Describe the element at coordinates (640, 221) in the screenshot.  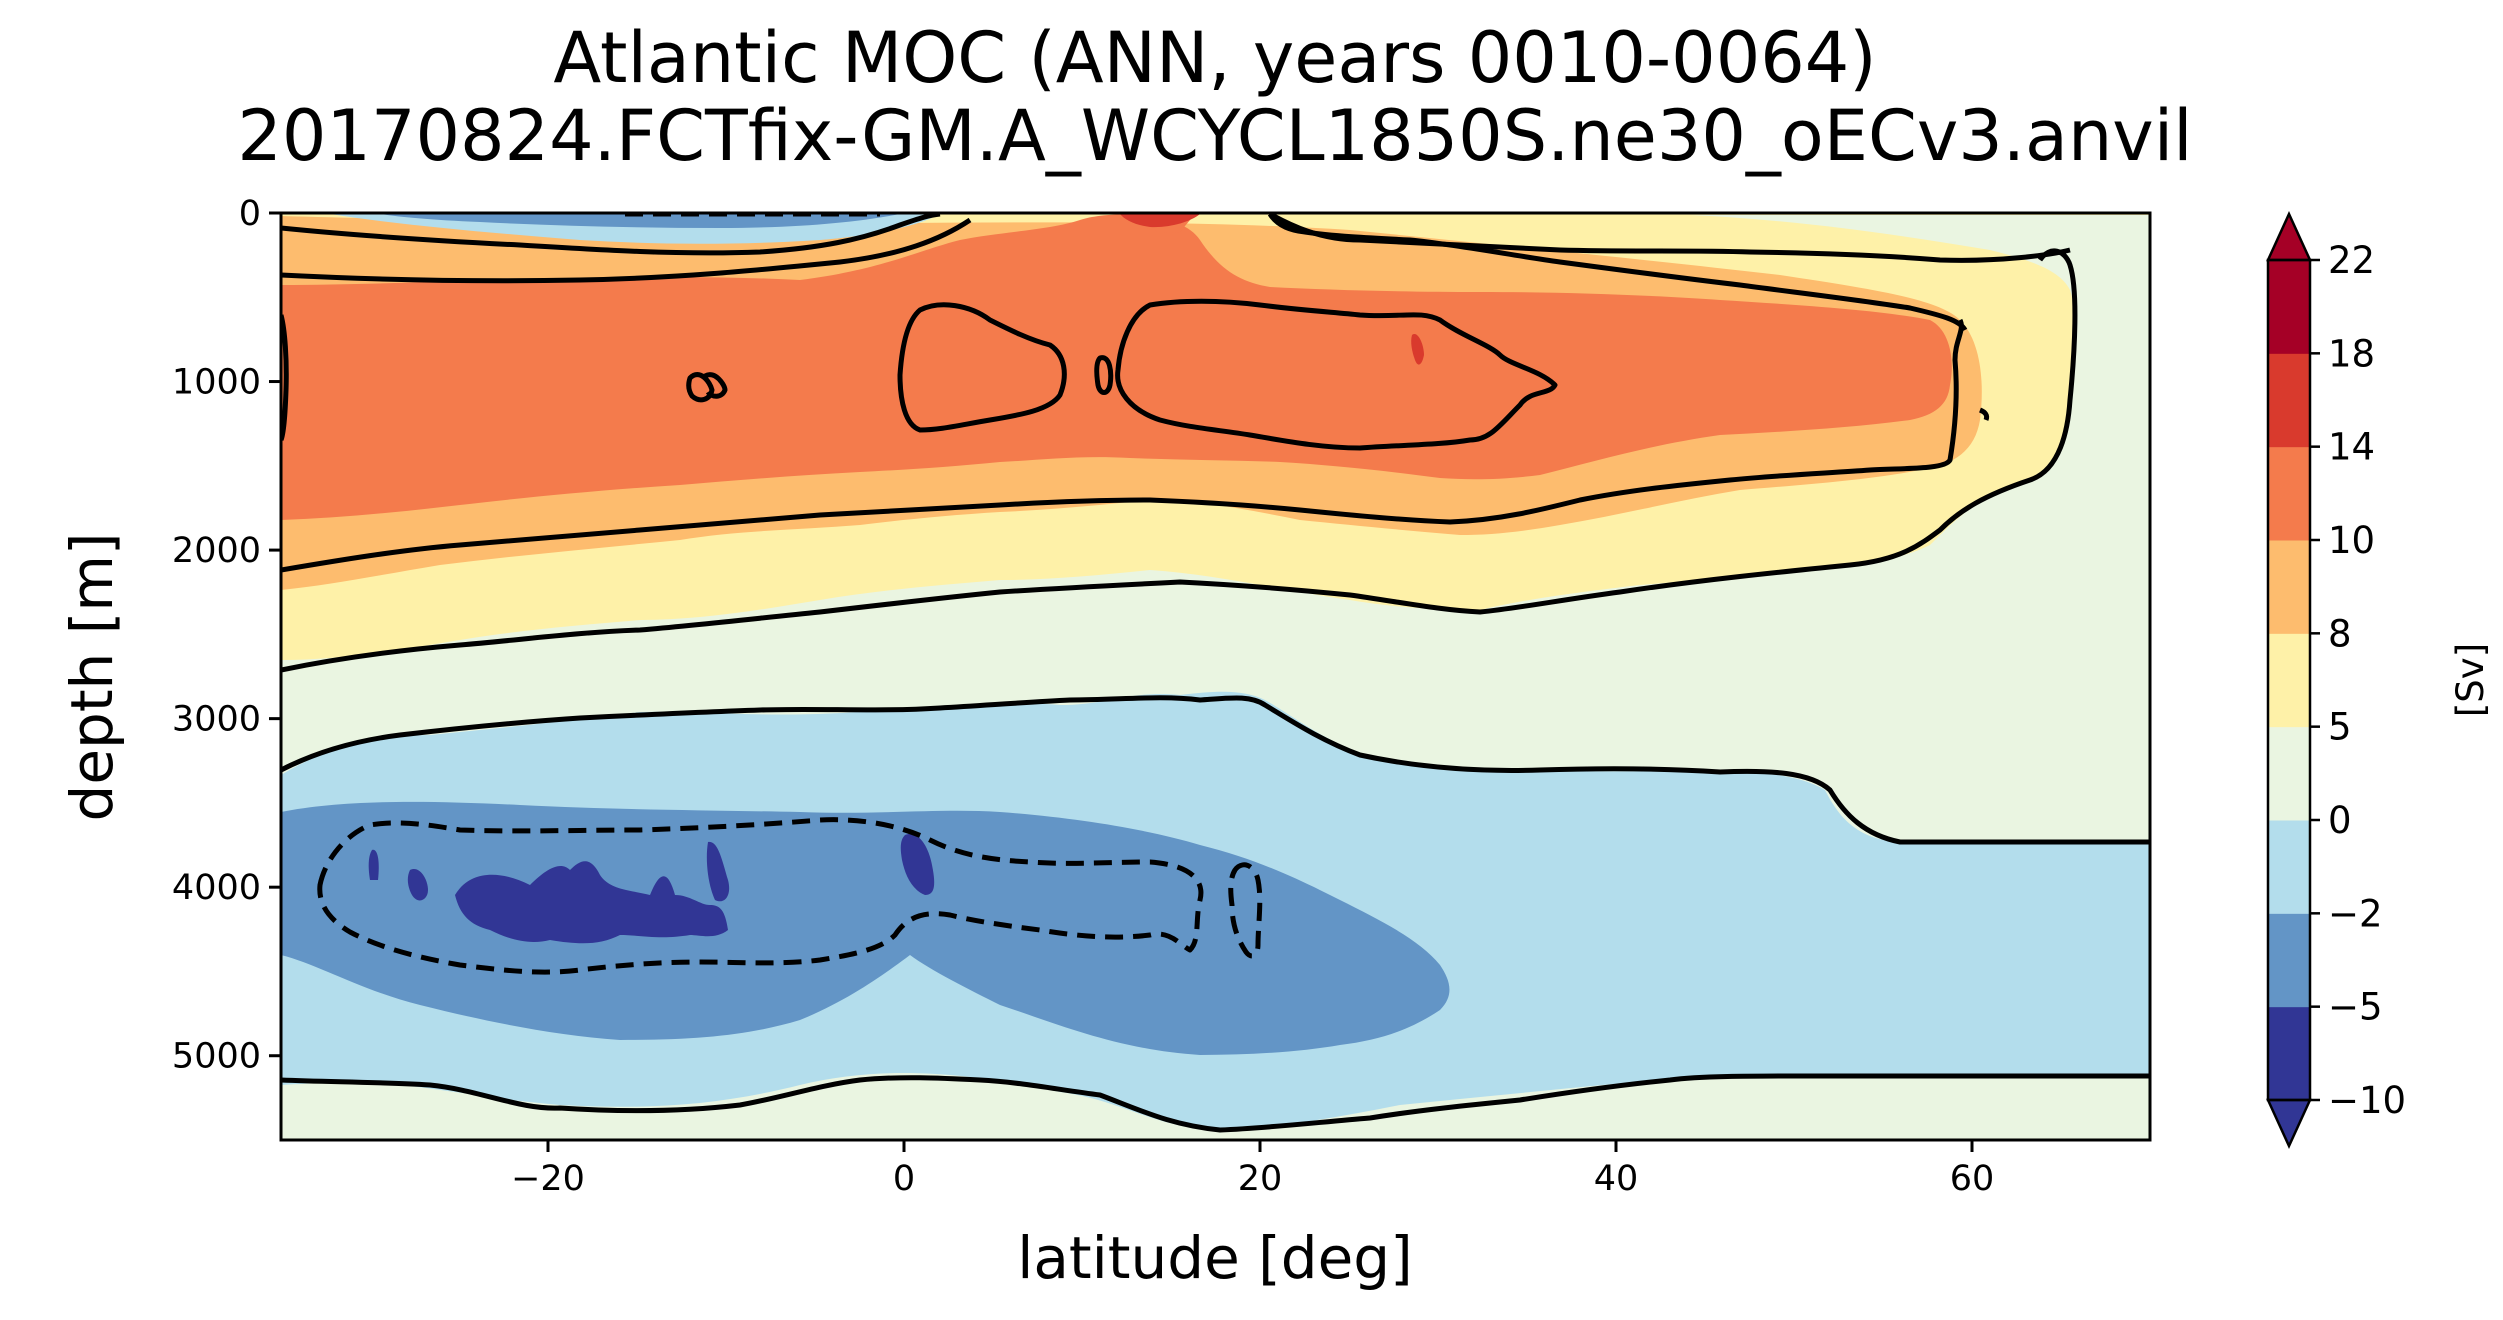
I see `contour-fill-surface-neg5` at that location.